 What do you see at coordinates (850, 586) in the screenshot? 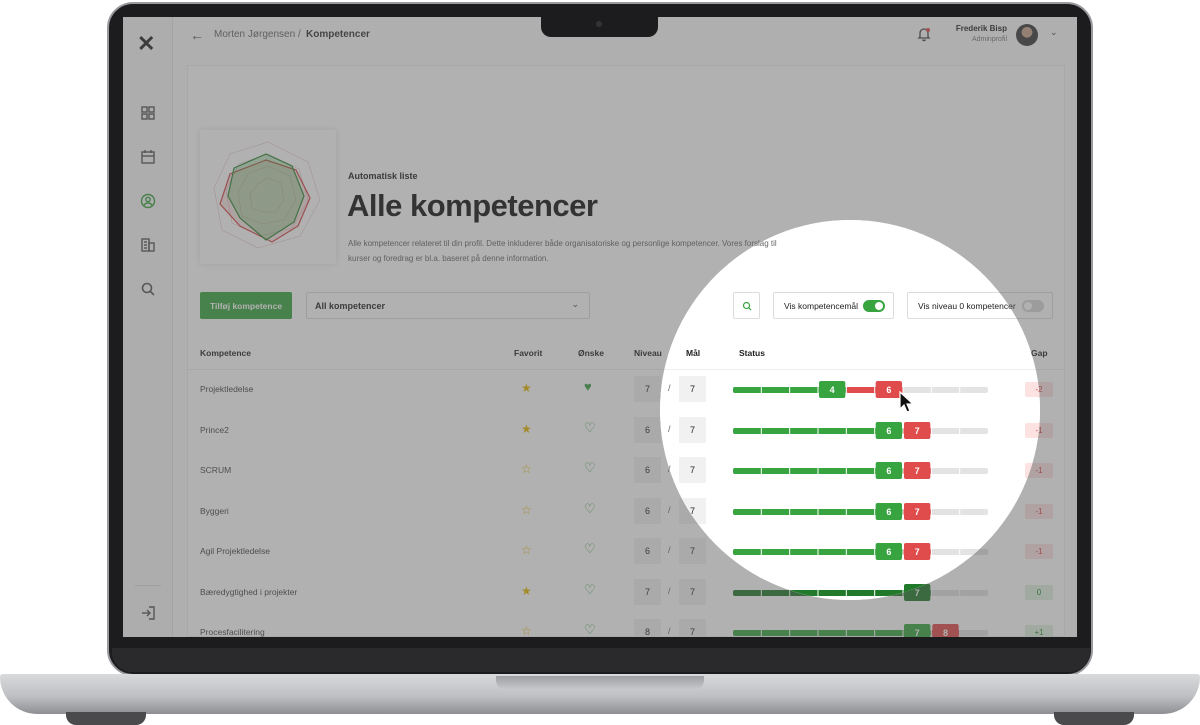
I see `table-row: Bæredygtighed i projekter★♡7/707` at bounding box center [850, 586].